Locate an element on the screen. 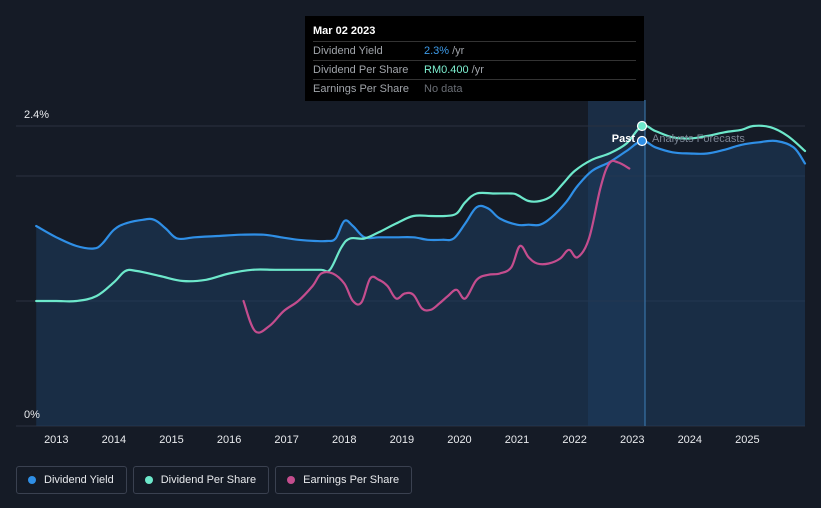  tooltip-row-dps: Dividend Per Share RM0.400 /yr is located at coordinates (474, 70).